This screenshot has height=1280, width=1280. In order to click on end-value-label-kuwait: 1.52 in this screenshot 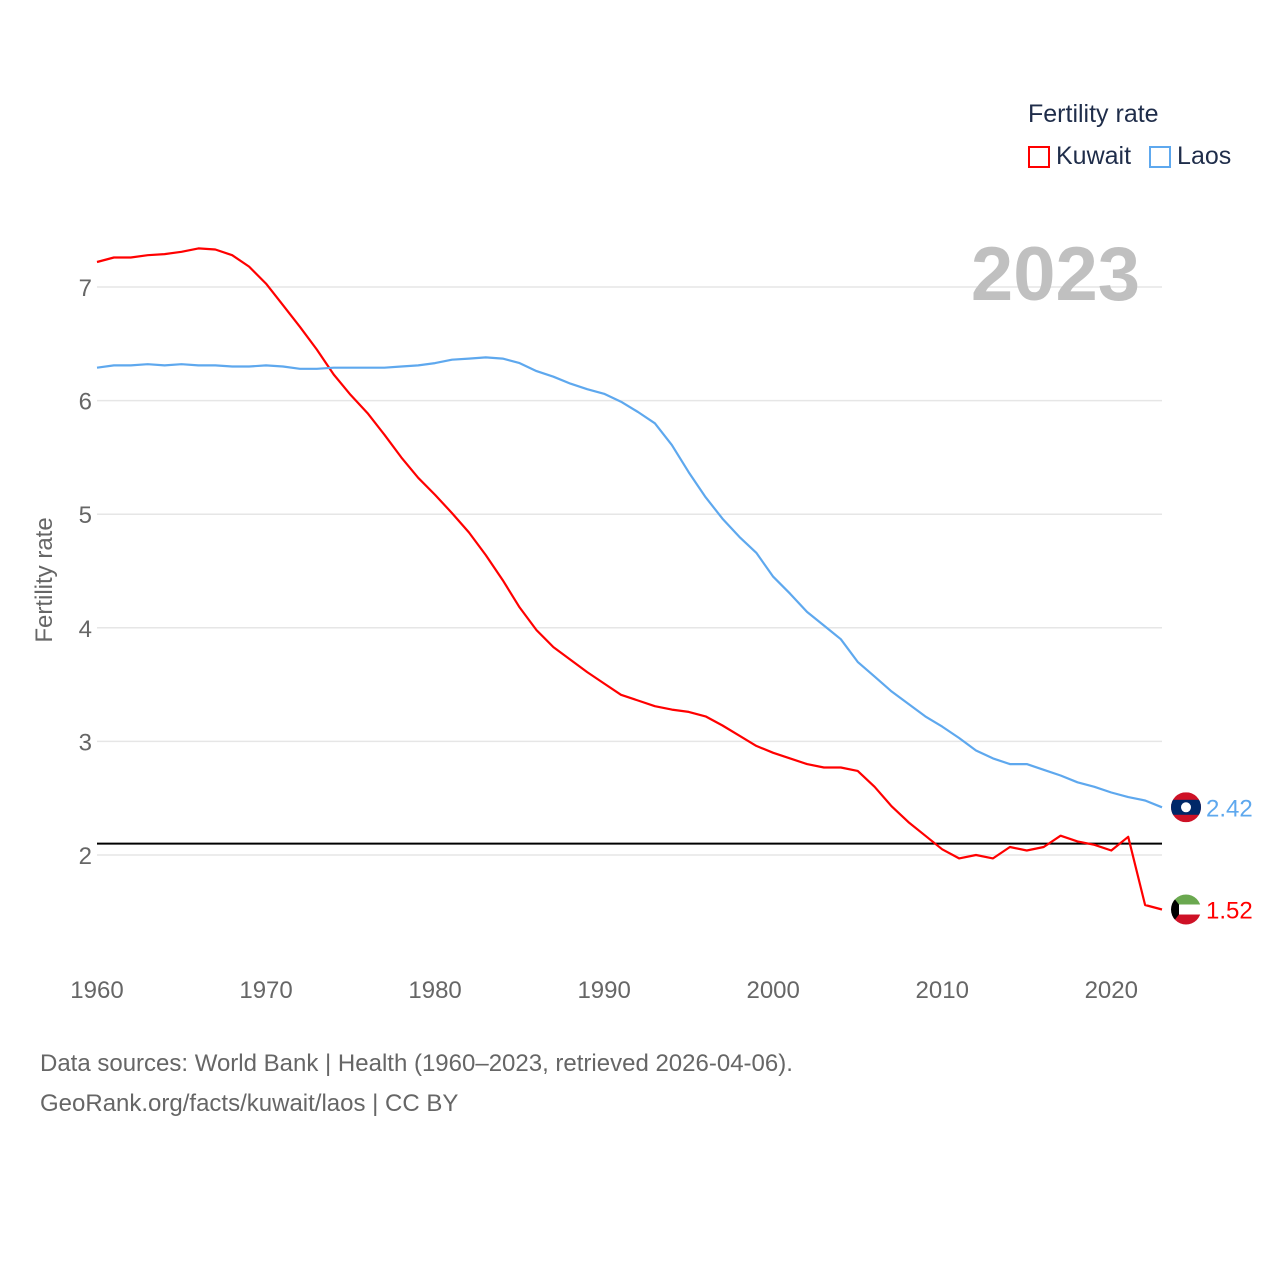, I will do `click(1229, 911)`.